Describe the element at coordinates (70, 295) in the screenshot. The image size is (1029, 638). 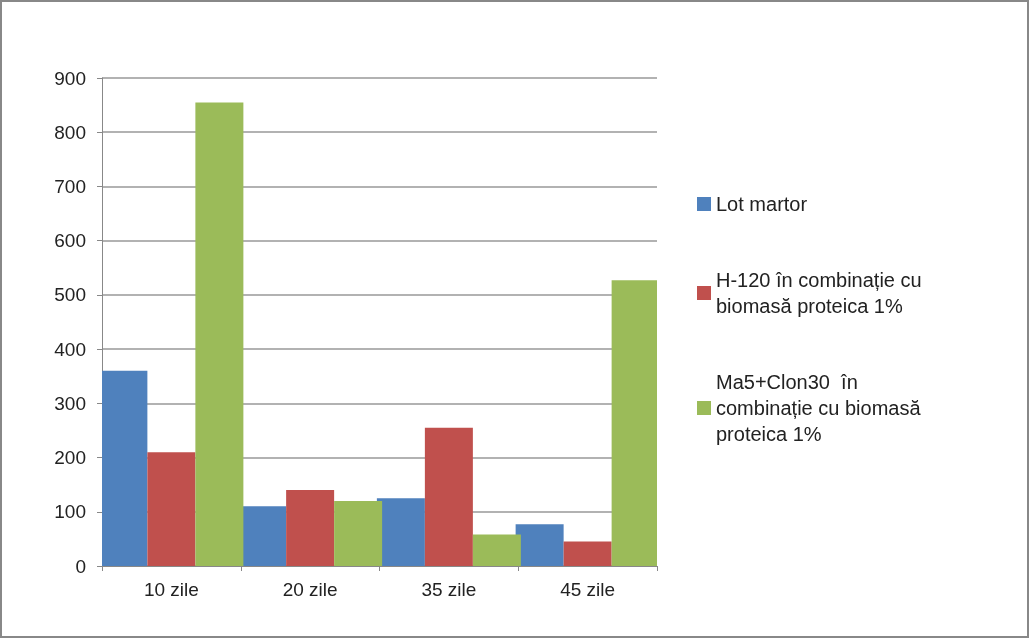
I see `y-tick-label: 500` at that location.